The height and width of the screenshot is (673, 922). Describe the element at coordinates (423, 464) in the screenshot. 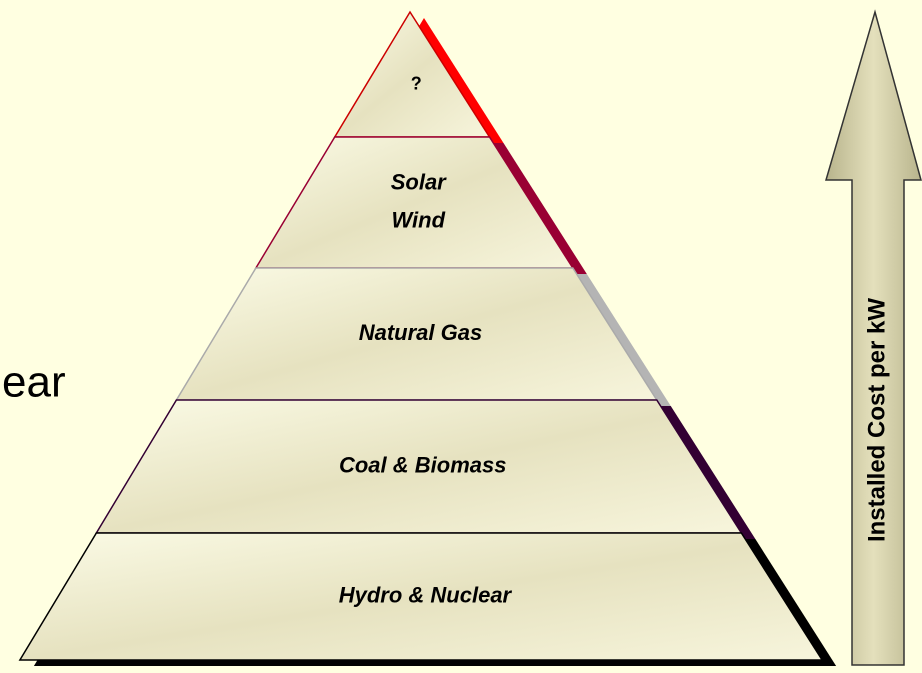

I see `layer-label: Coal & Biomass` at that location.